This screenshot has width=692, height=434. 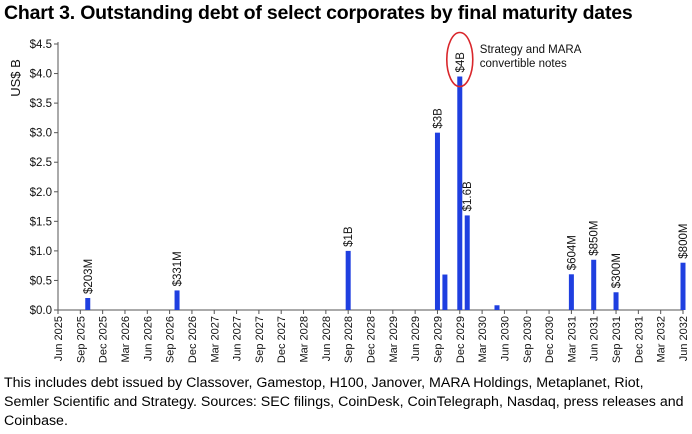 I want to click on bar-data-label: $850M, so click(x=595, y=238).